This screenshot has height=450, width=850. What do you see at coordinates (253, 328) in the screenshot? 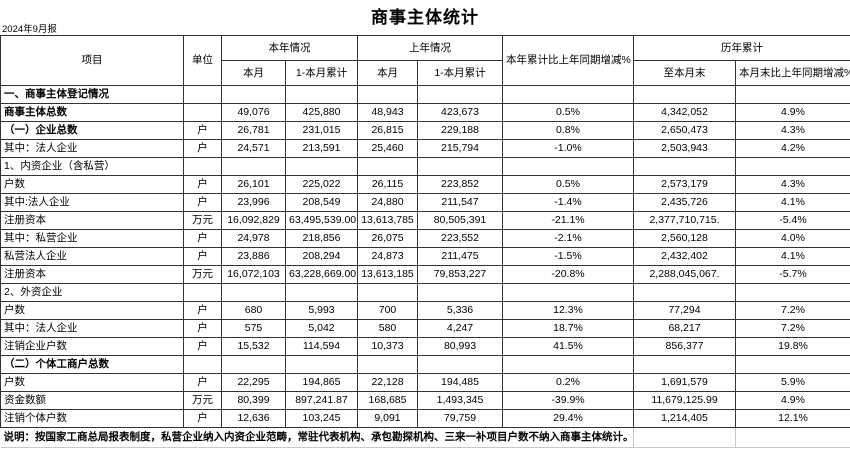
I see `row-value: 575` at bounding box center [253, 328].